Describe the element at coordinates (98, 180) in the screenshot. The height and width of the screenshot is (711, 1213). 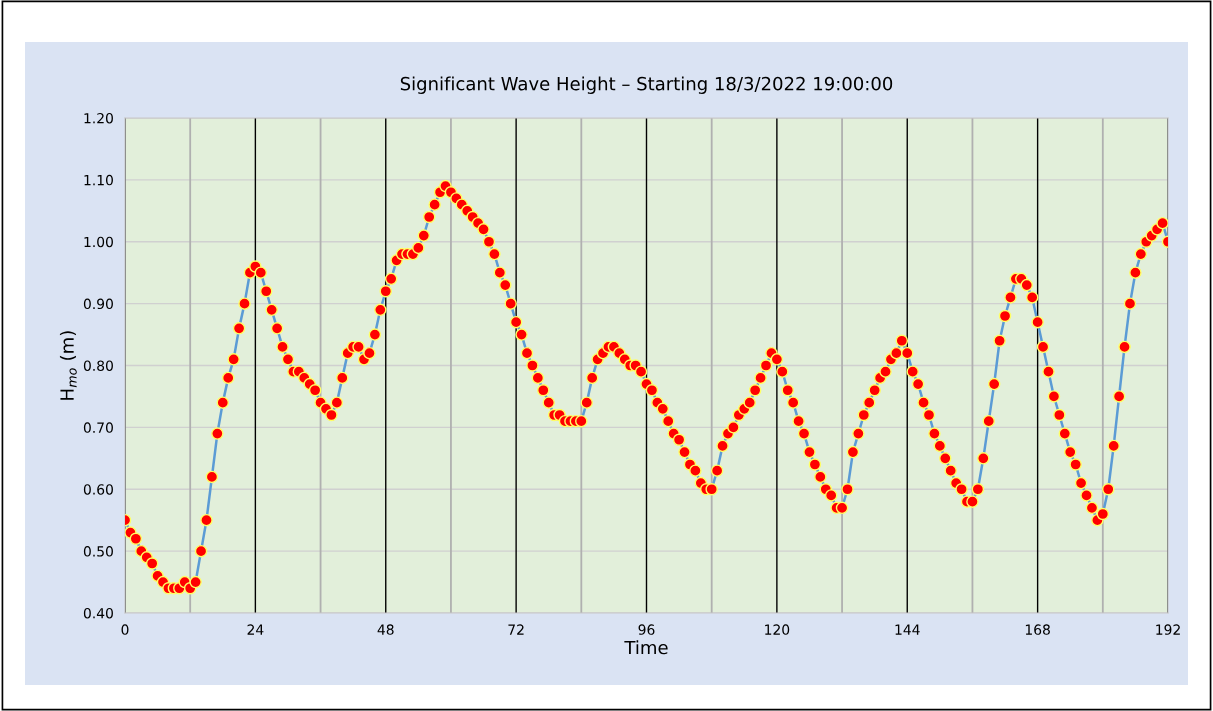
I see `y-tick-label: 1.10` at that location.